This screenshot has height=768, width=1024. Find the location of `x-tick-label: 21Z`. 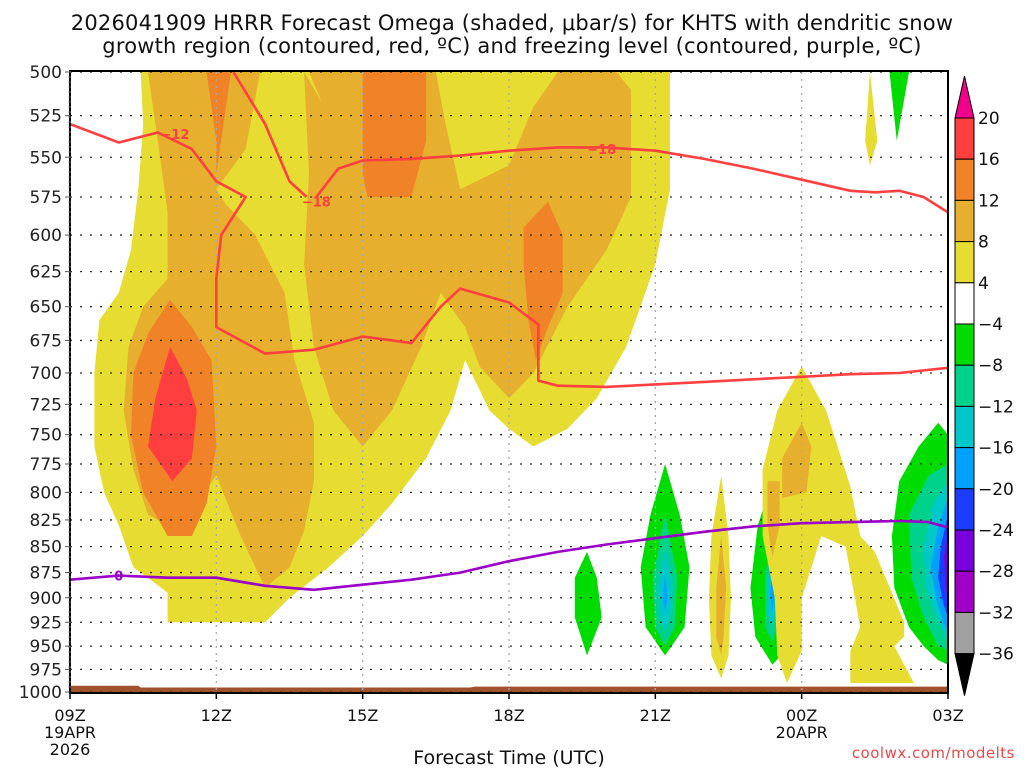

x-tick-label: 21Z is located at coordinates (655, 715).